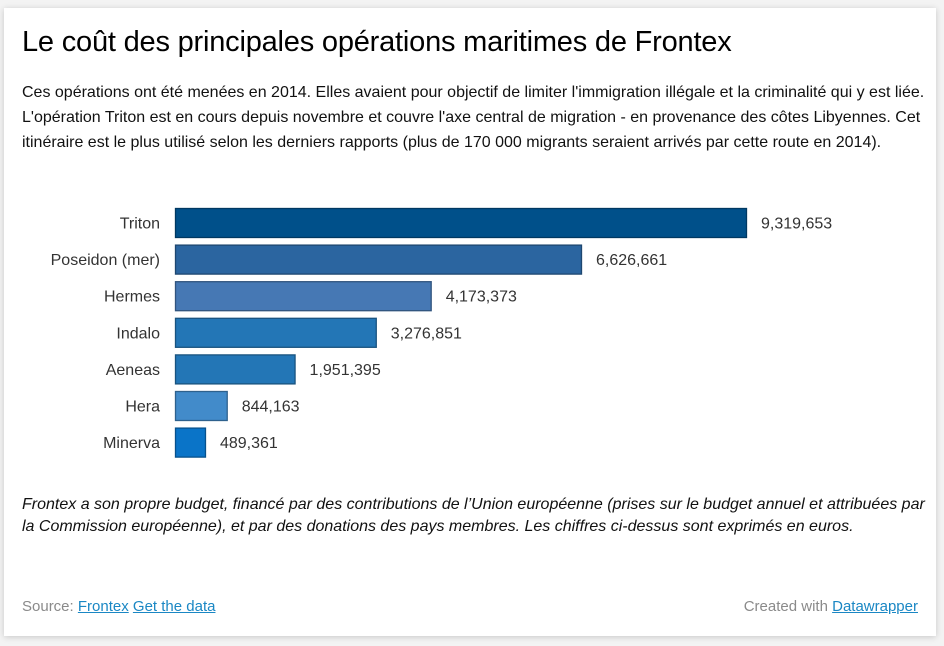 Image resolution: width=944 pixels, height=646 pixels. Describe the element at coordinates (138, 333) in the screenshot. I see `bar-category-label: Indalo` at that location.